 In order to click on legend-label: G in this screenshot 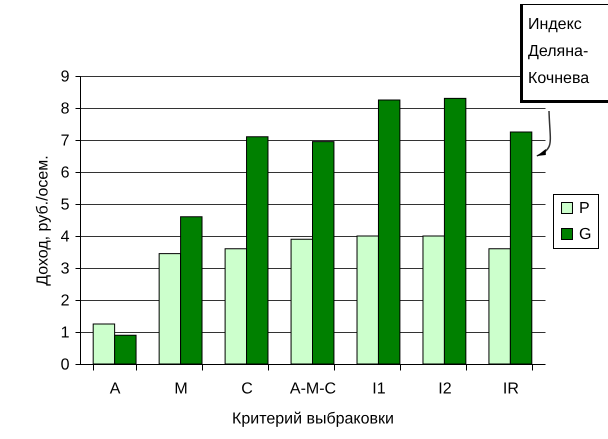, I will do `click(585, 234)`.